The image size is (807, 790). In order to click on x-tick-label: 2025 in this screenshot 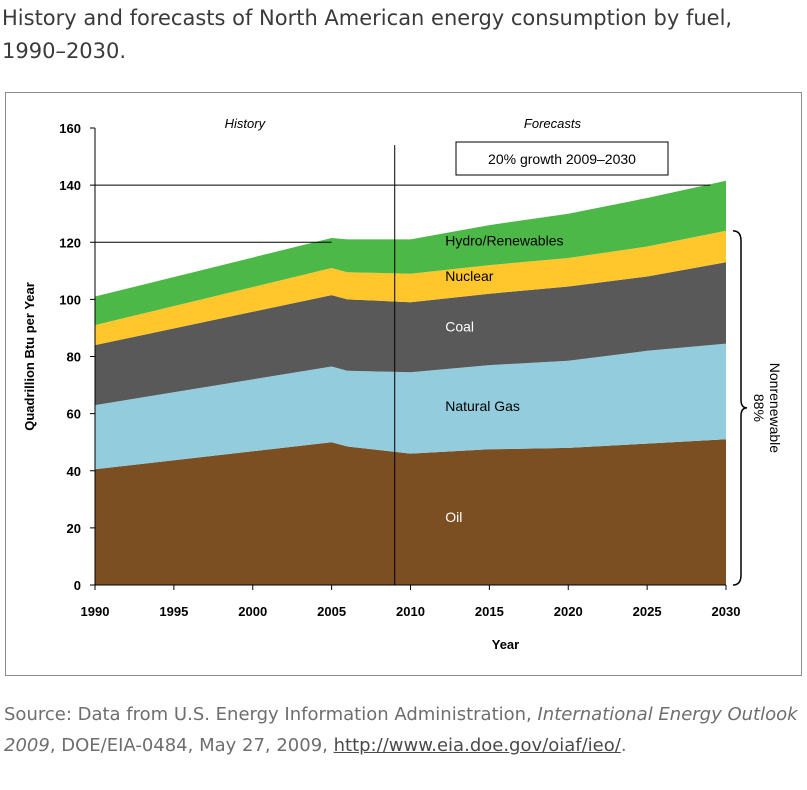, I will do `click(647, 611)`.